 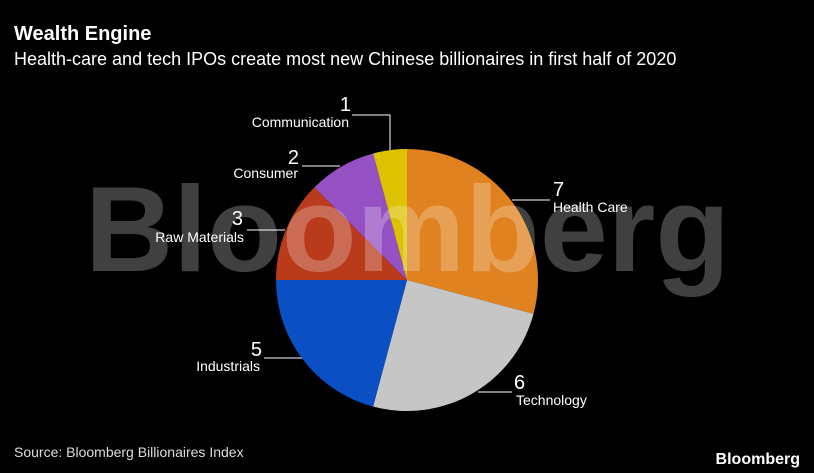 I want to click on category-label: Technology, so click(x=551, y=400).